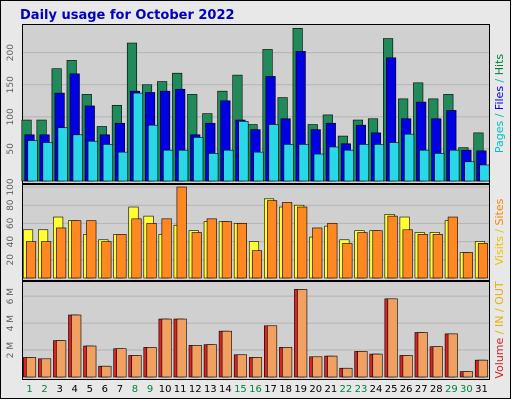  What do you see at coordinates (376, 389) in the screenshot?
I see `x-tick-label: 24` at bounding box center [376, 389].